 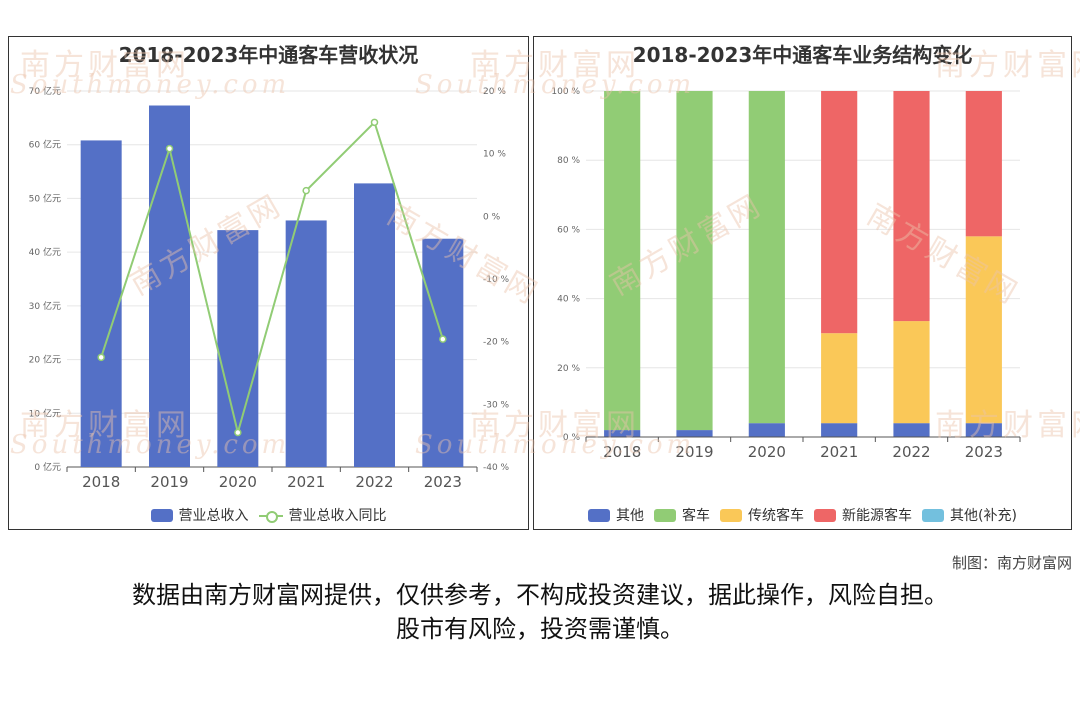 I want to click on y-tick-label: 100 %, so click(x=565, y=92).